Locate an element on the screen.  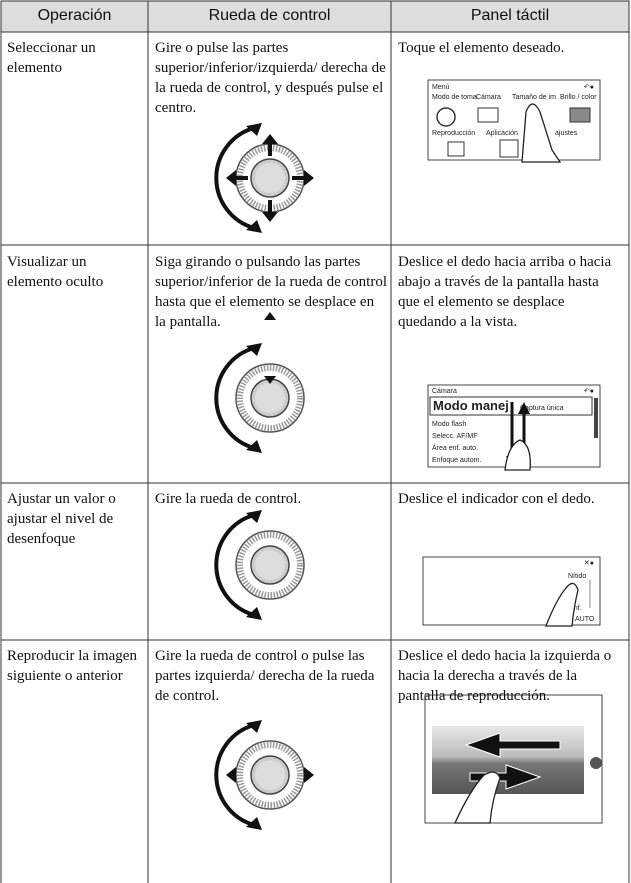
screen-text: Modo flash is located at coordinates (449, 424).